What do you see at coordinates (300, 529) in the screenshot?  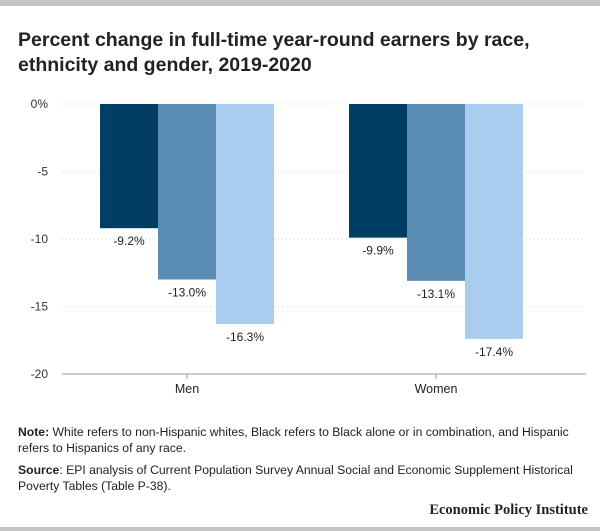 I see `bottom-rule` at bounding box center [300, 529].